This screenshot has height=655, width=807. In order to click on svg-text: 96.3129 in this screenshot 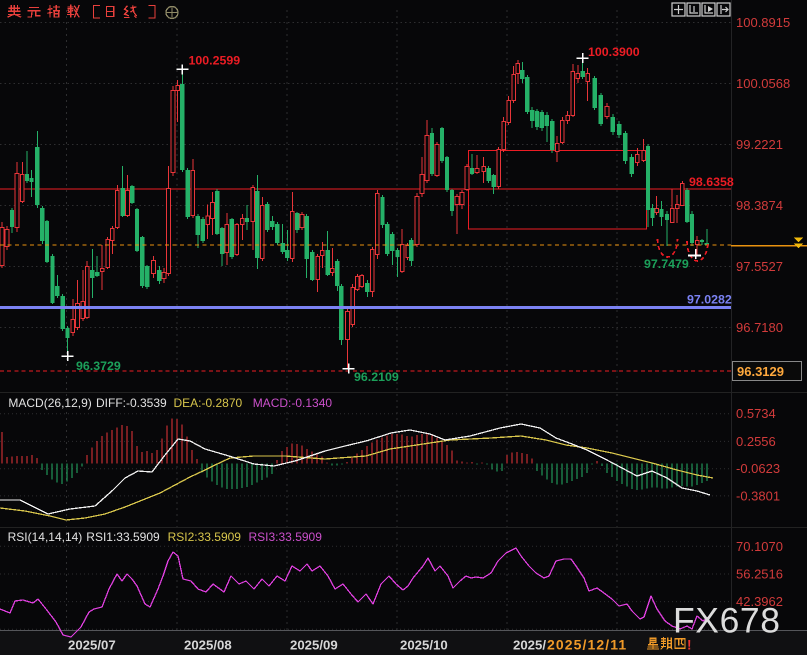, I will do `click(760, 371)`.